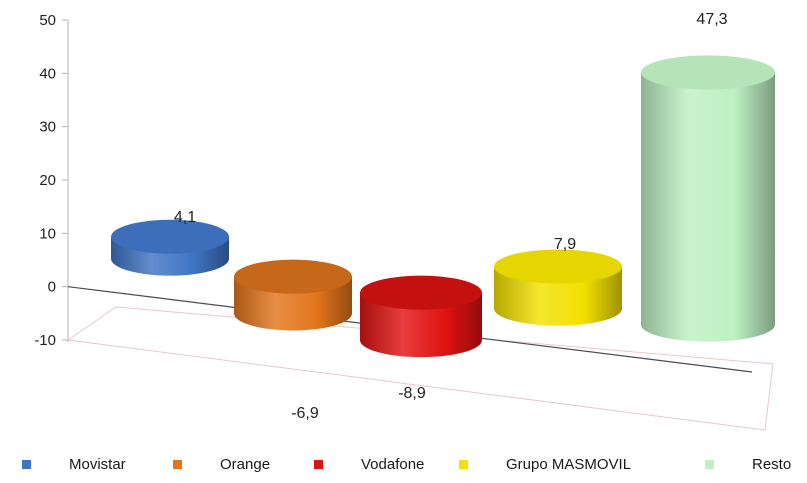  I want to click on y-tick-label: 30, so click(47, 127).